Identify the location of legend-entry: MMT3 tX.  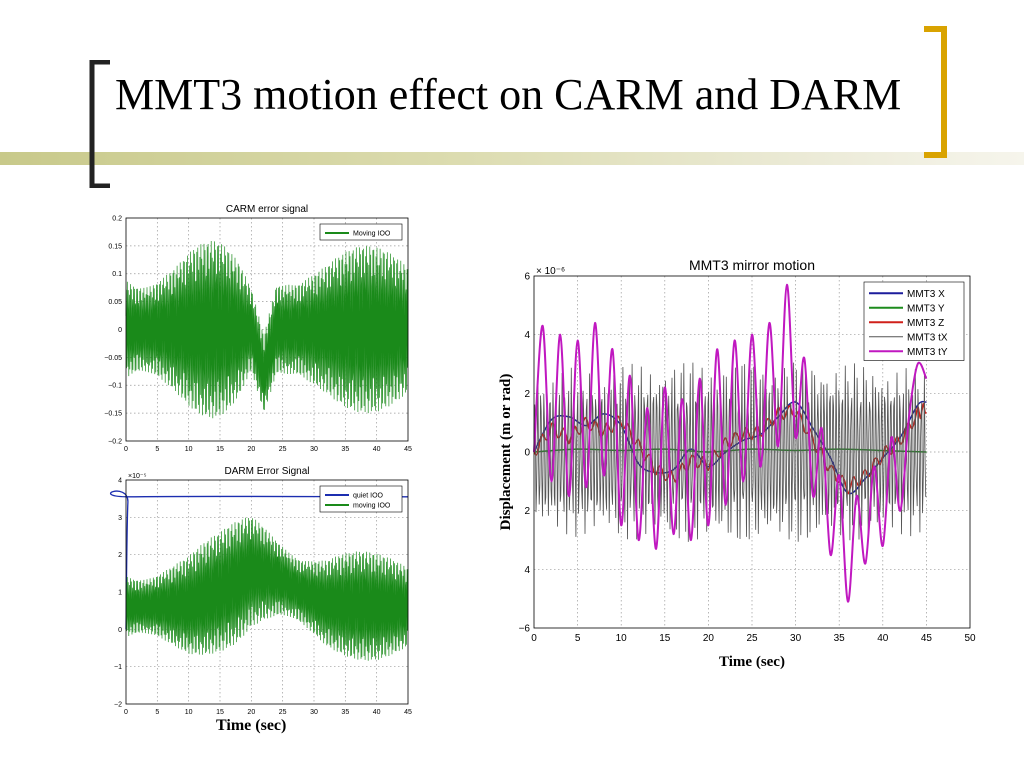
(927, 337).